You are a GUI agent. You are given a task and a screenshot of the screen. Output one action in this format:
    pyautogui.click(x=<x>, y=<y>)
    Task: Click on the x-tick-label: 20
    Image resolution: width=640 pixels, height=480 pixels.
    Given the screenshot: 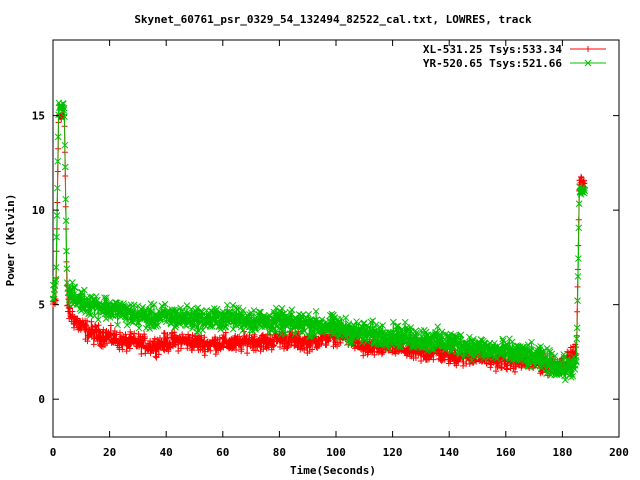 What is the action you would take?
    pyautogui.click(x=109, y=452)
    